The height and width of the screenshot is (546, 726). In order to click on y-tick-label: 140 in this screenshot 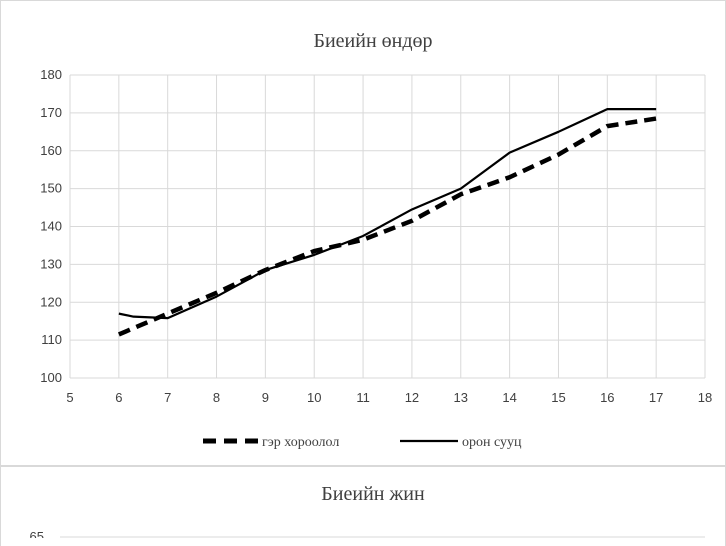, I will do `click(51, 226)`.